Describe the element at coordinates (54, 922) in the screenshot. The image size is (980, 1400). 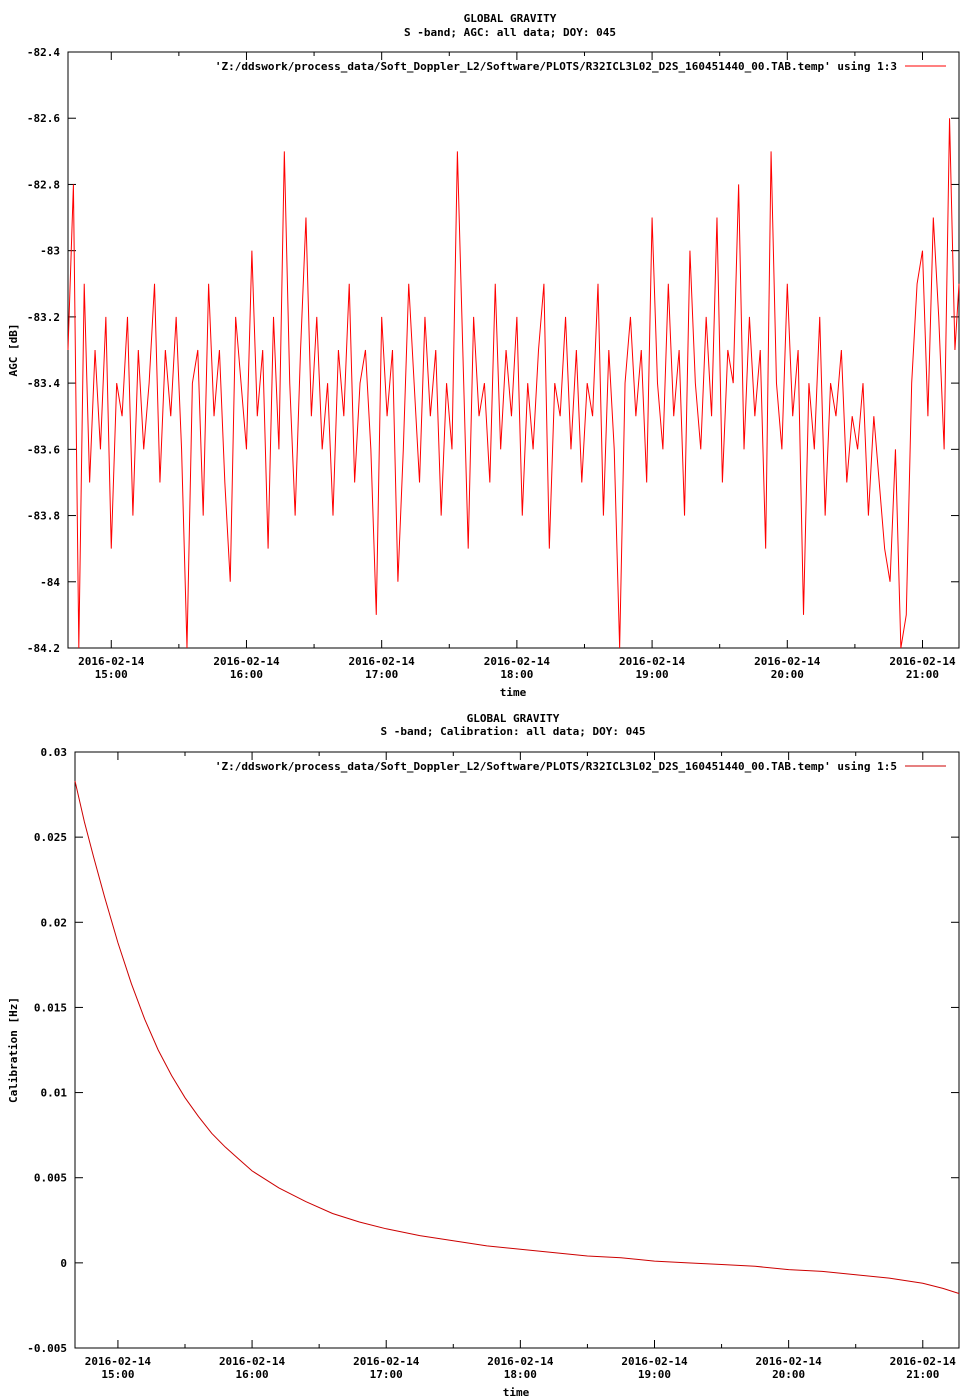
I see `y-tick-label: 0.02` at that location.